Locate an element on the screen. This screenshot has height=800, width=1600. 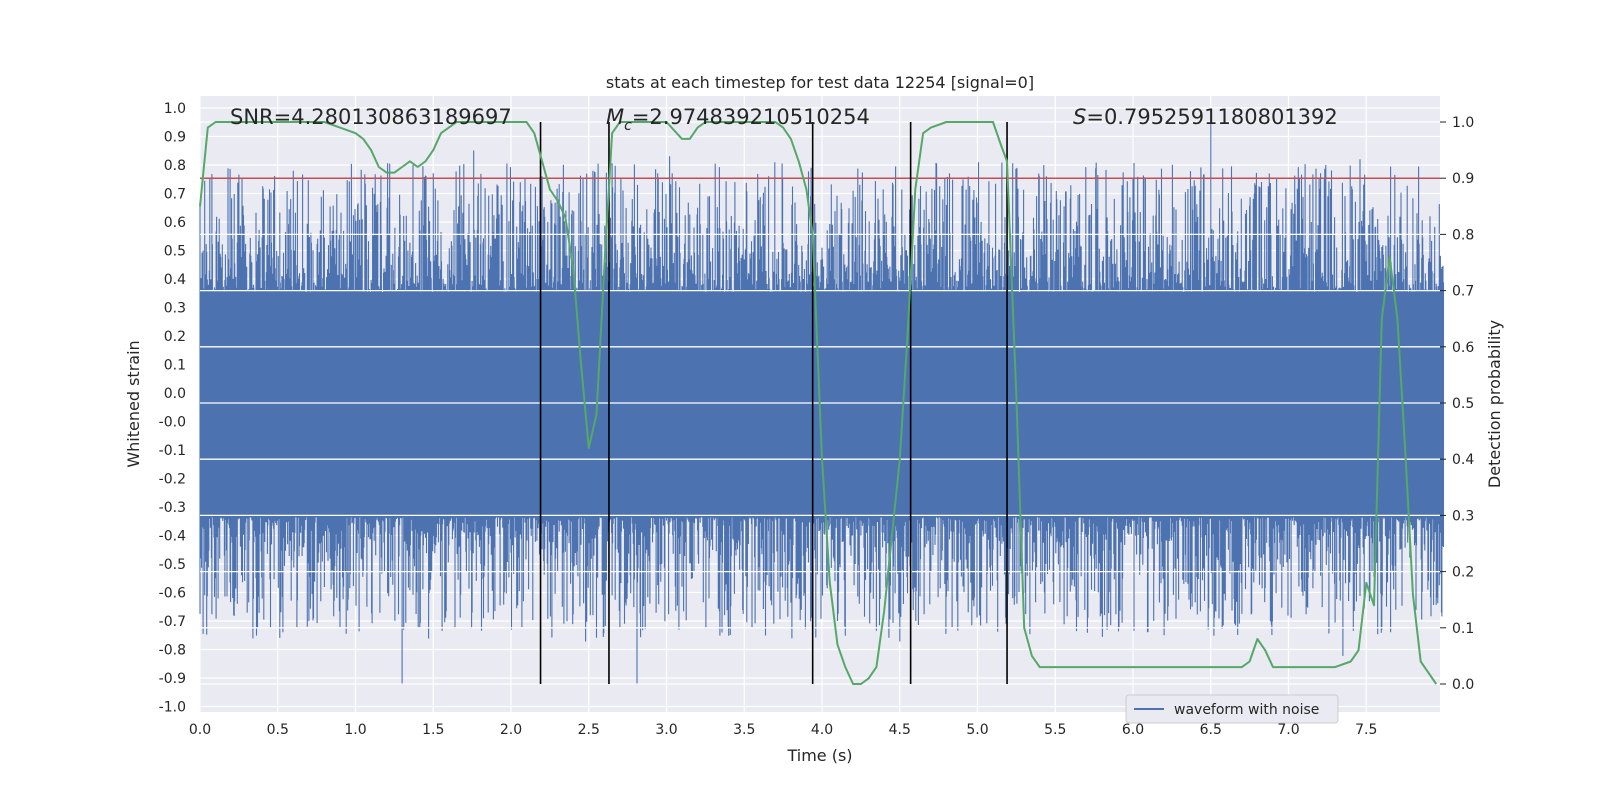
chirp-mass-subscript: c is located at coordinates (628, 126).